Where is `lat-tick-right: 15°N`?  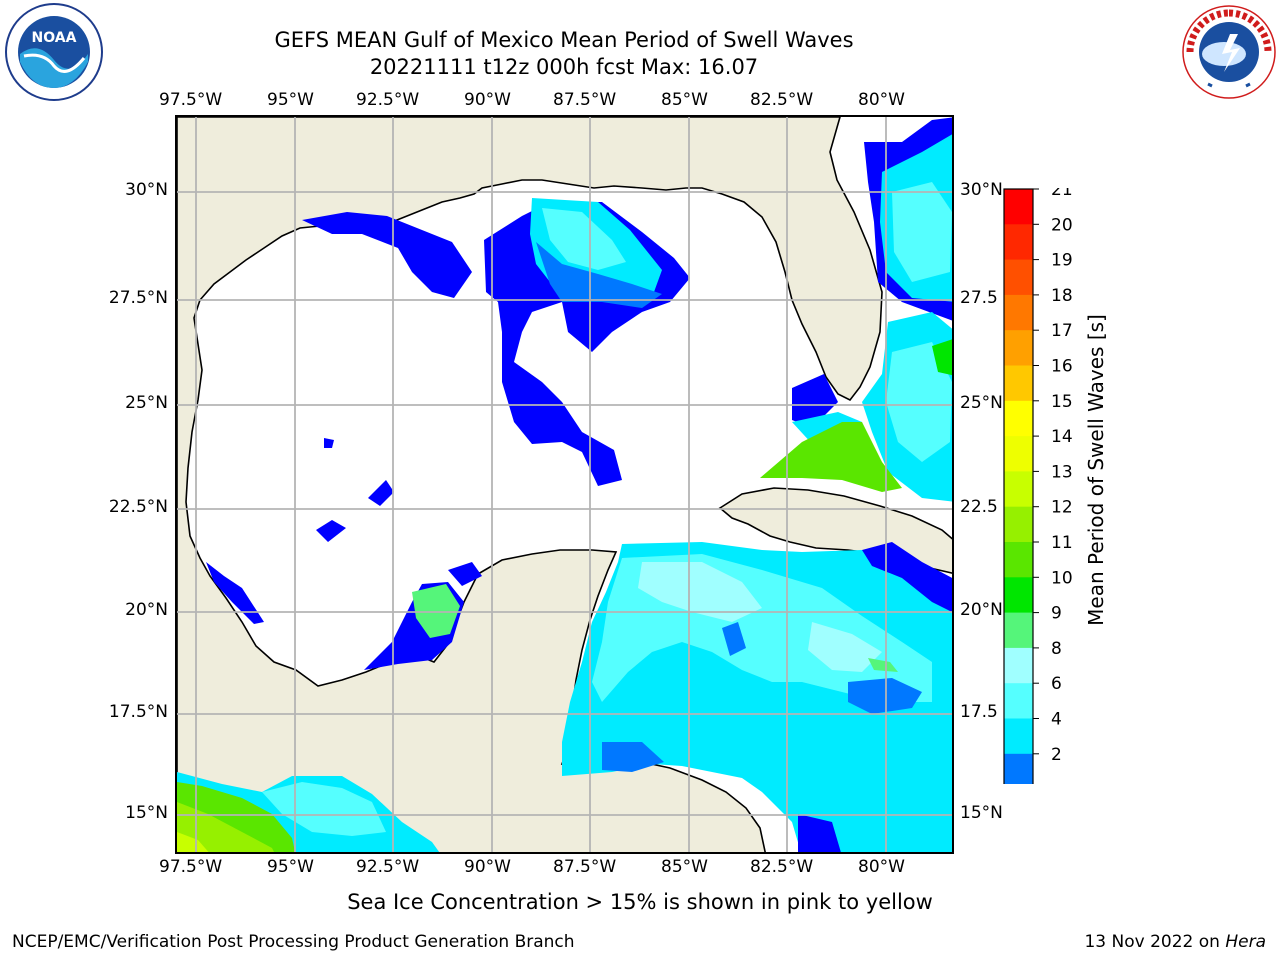 lat-tick-right: 15°N is located at coordinates (981, 813).